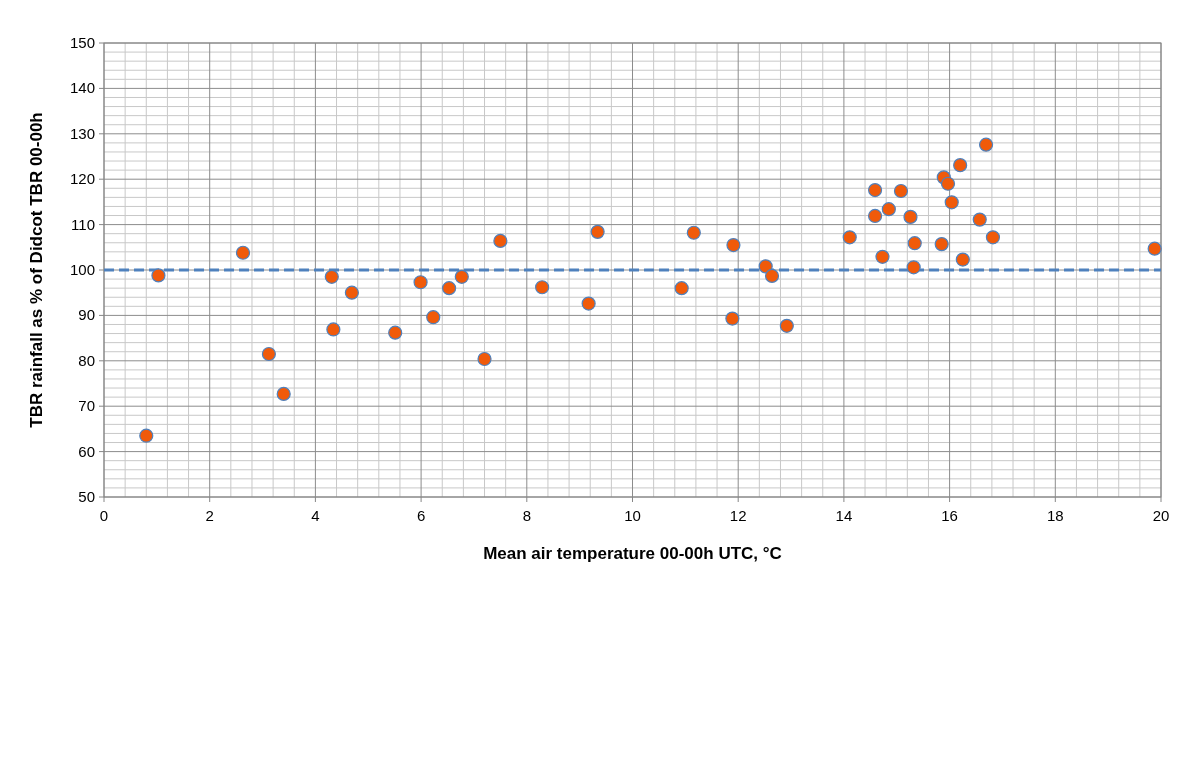  I want to click on x-tick-label: 14, so click(844, 515).